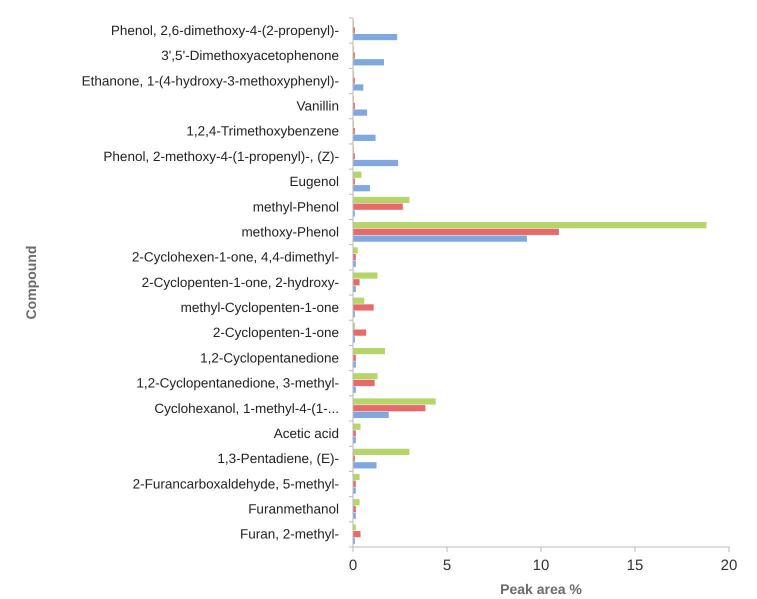 The height and width of the screenshot is (599, 757). I want to click on y-tick-label: 2-Cyclopenten-1-one, 2-hydroxy-, so click(240, 282).